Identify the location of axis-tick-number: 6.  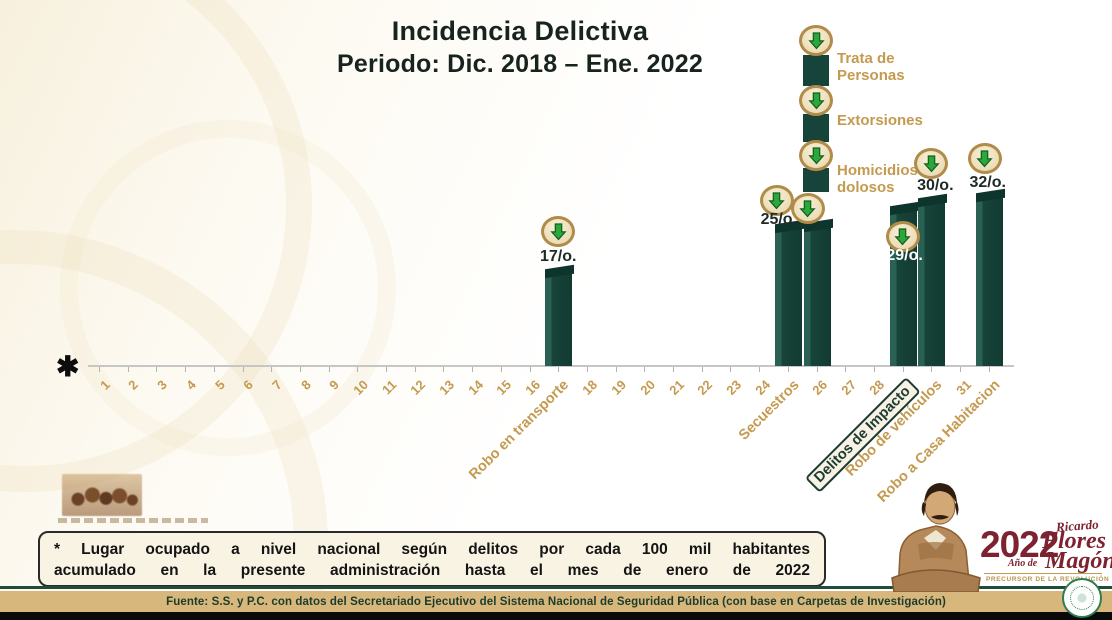
(248, 385).